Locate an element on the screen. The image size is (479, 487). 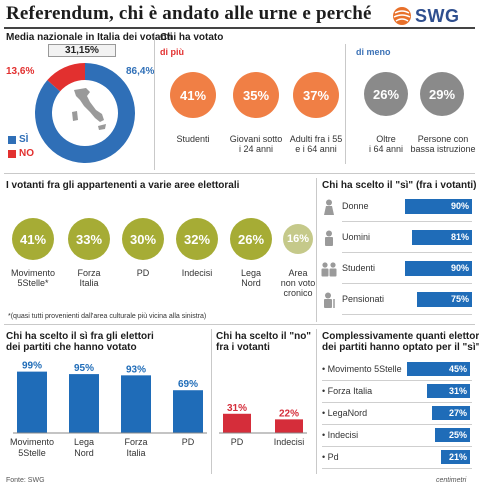
complessivamente-bar: 31% is located at coordinates (448, 391).